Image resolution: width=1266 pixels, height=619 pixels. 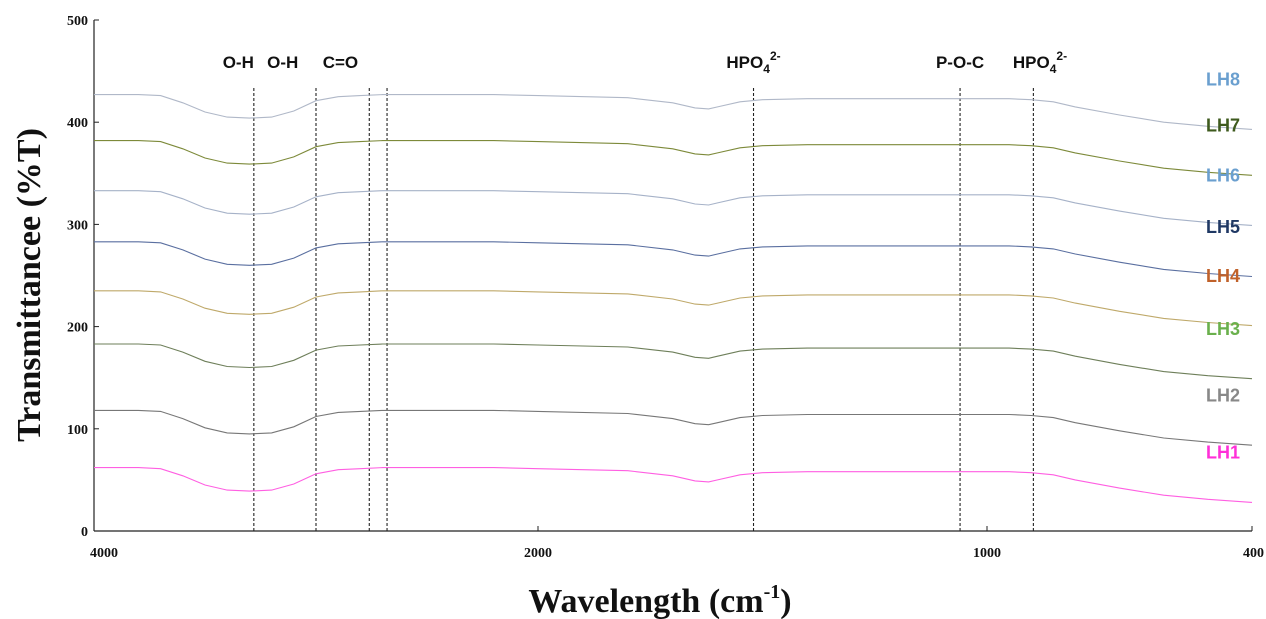 I want to click on x-tick-label: 4000, so click(x=104, y=553).